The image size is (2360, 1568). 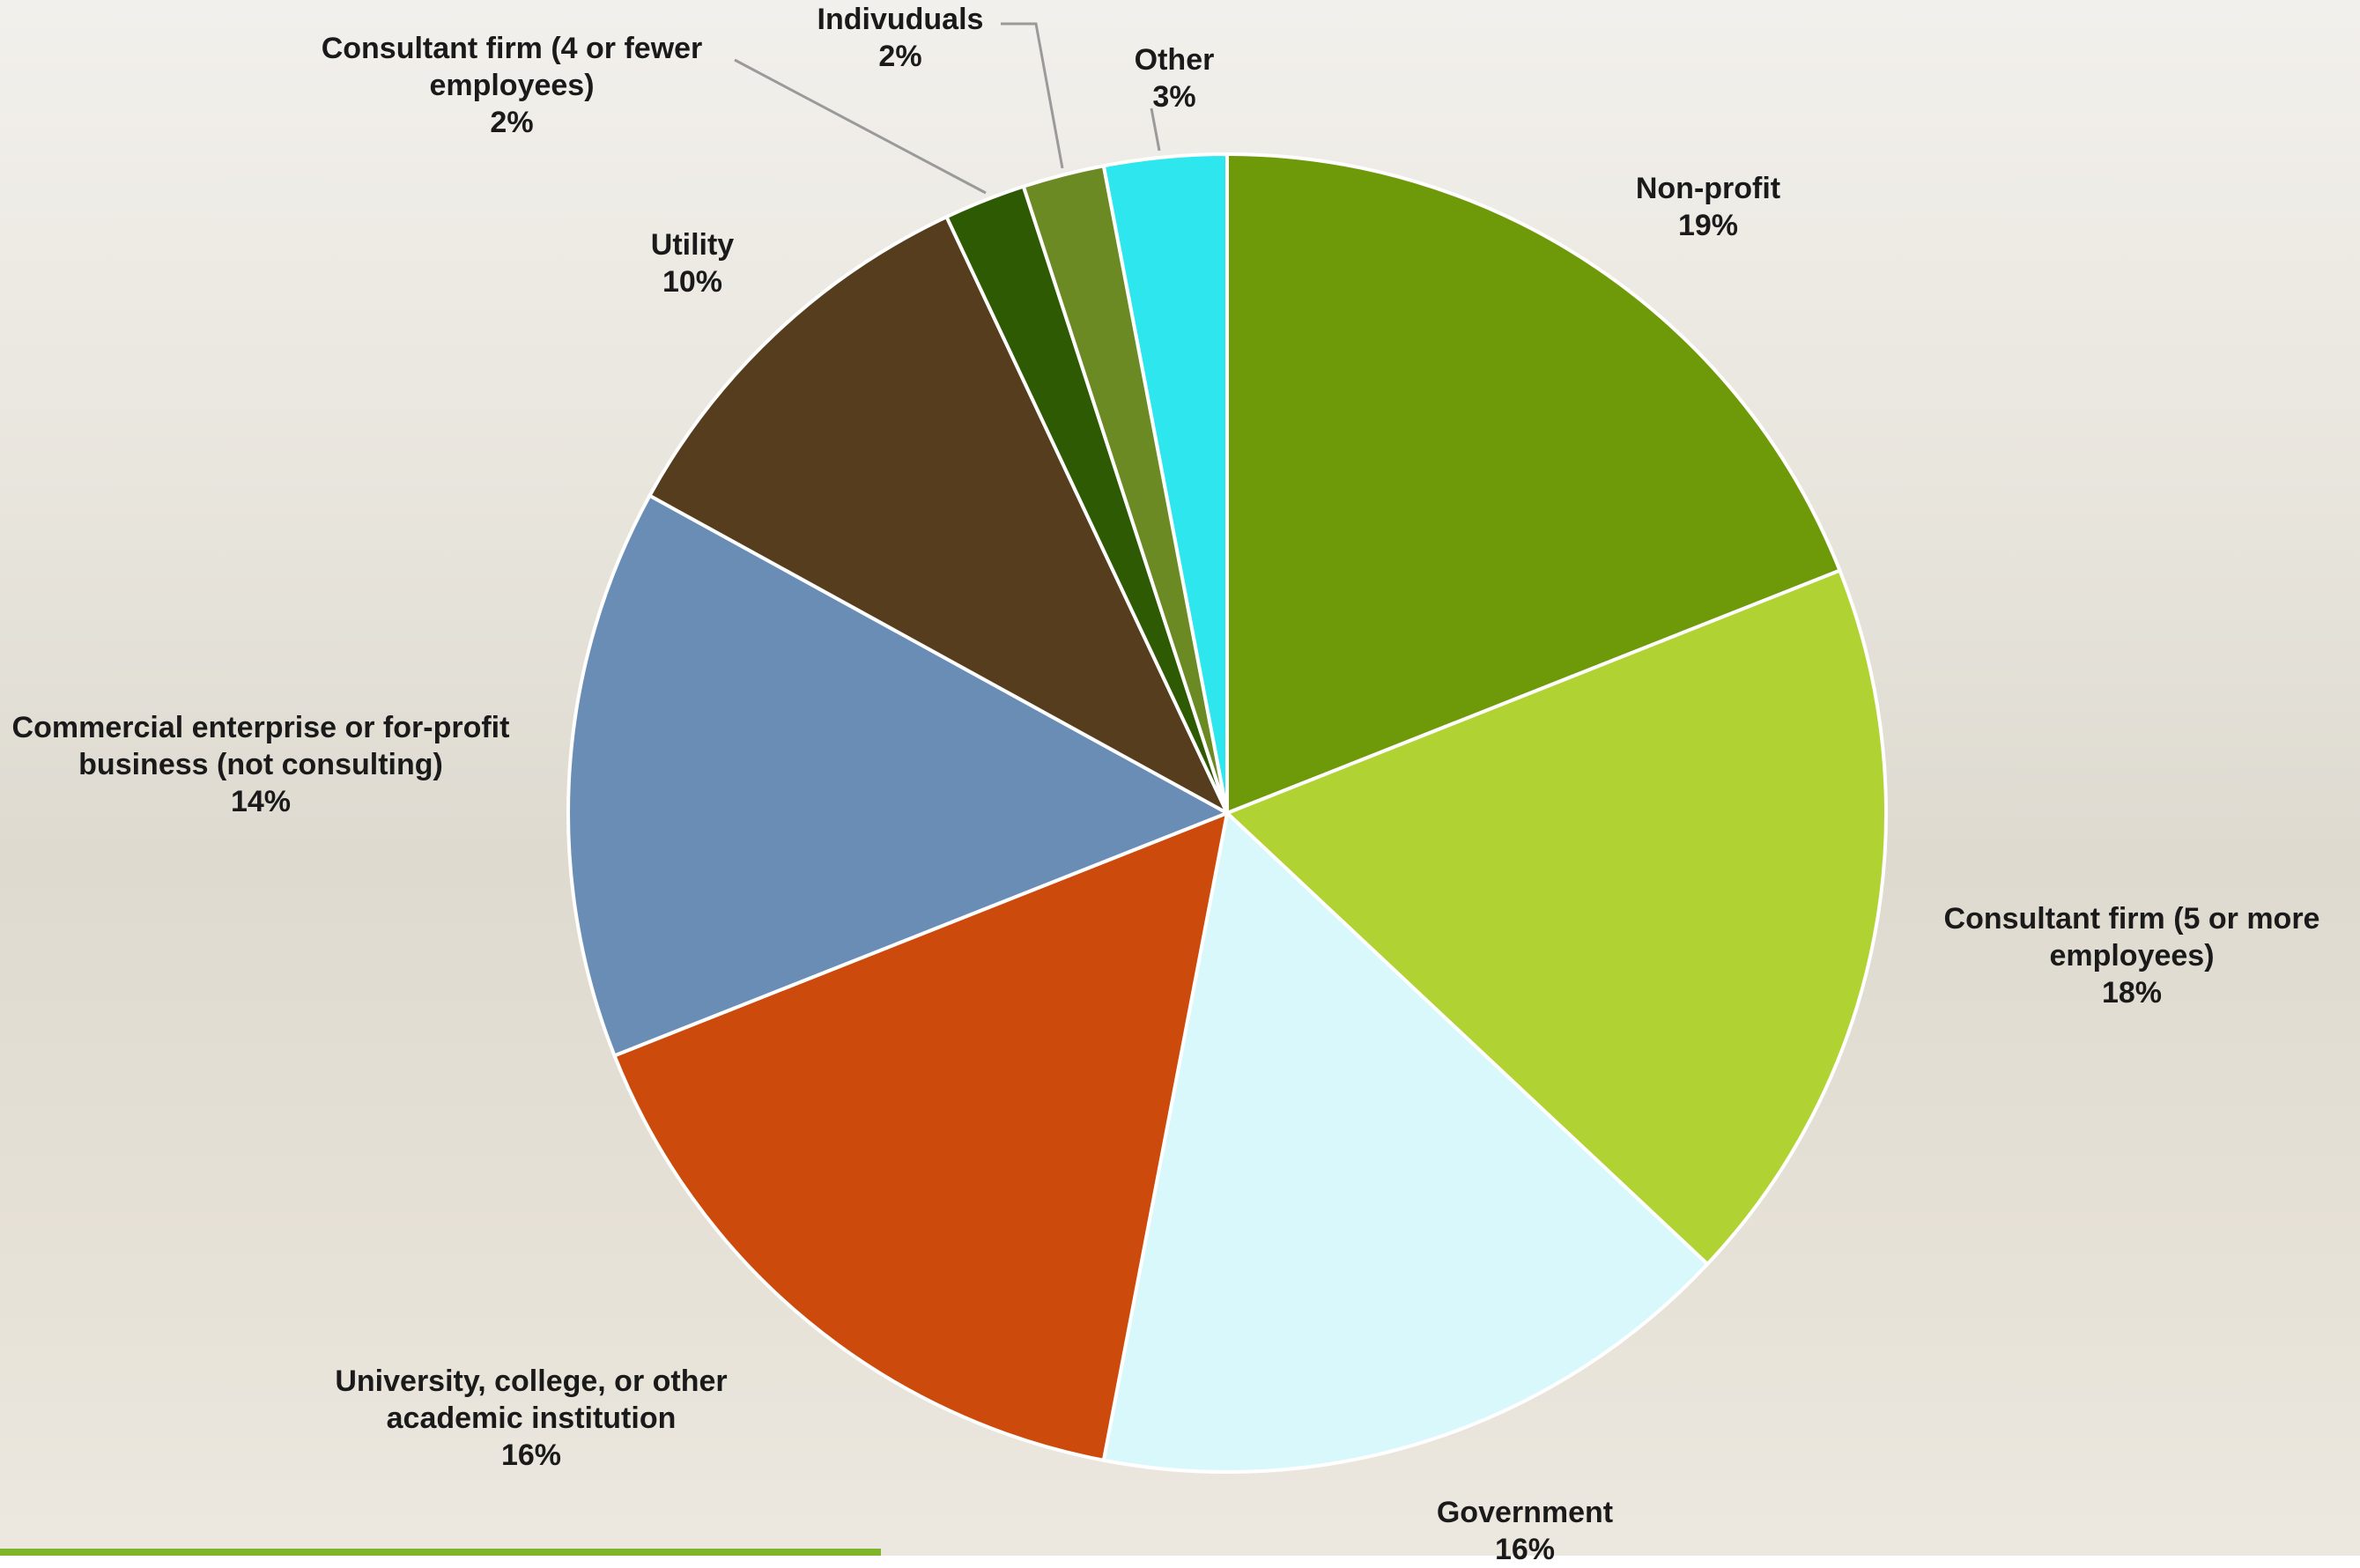 What do you see at coordinates (2132, 993) in the screenshot?
I see `value-label: 18%` at bounding box center [2132, 993].